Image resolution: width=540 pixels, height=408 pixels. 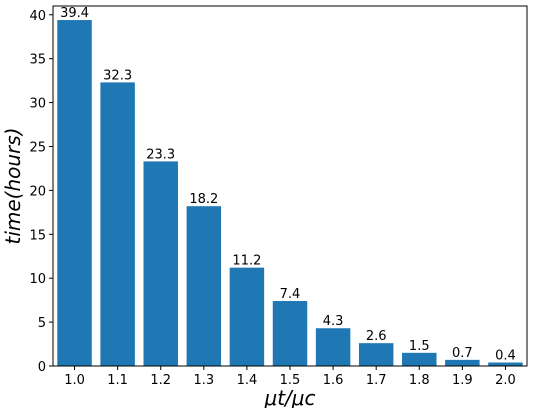 I want to click on x-axis-label: μt/μc, so click(x=289, y=397).